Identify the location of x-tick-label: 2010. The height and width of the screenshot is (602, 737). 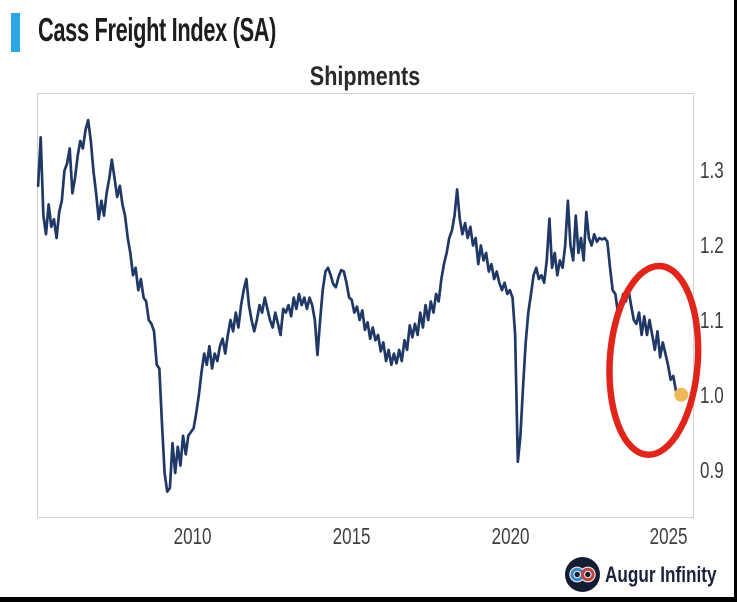
(193, 536).